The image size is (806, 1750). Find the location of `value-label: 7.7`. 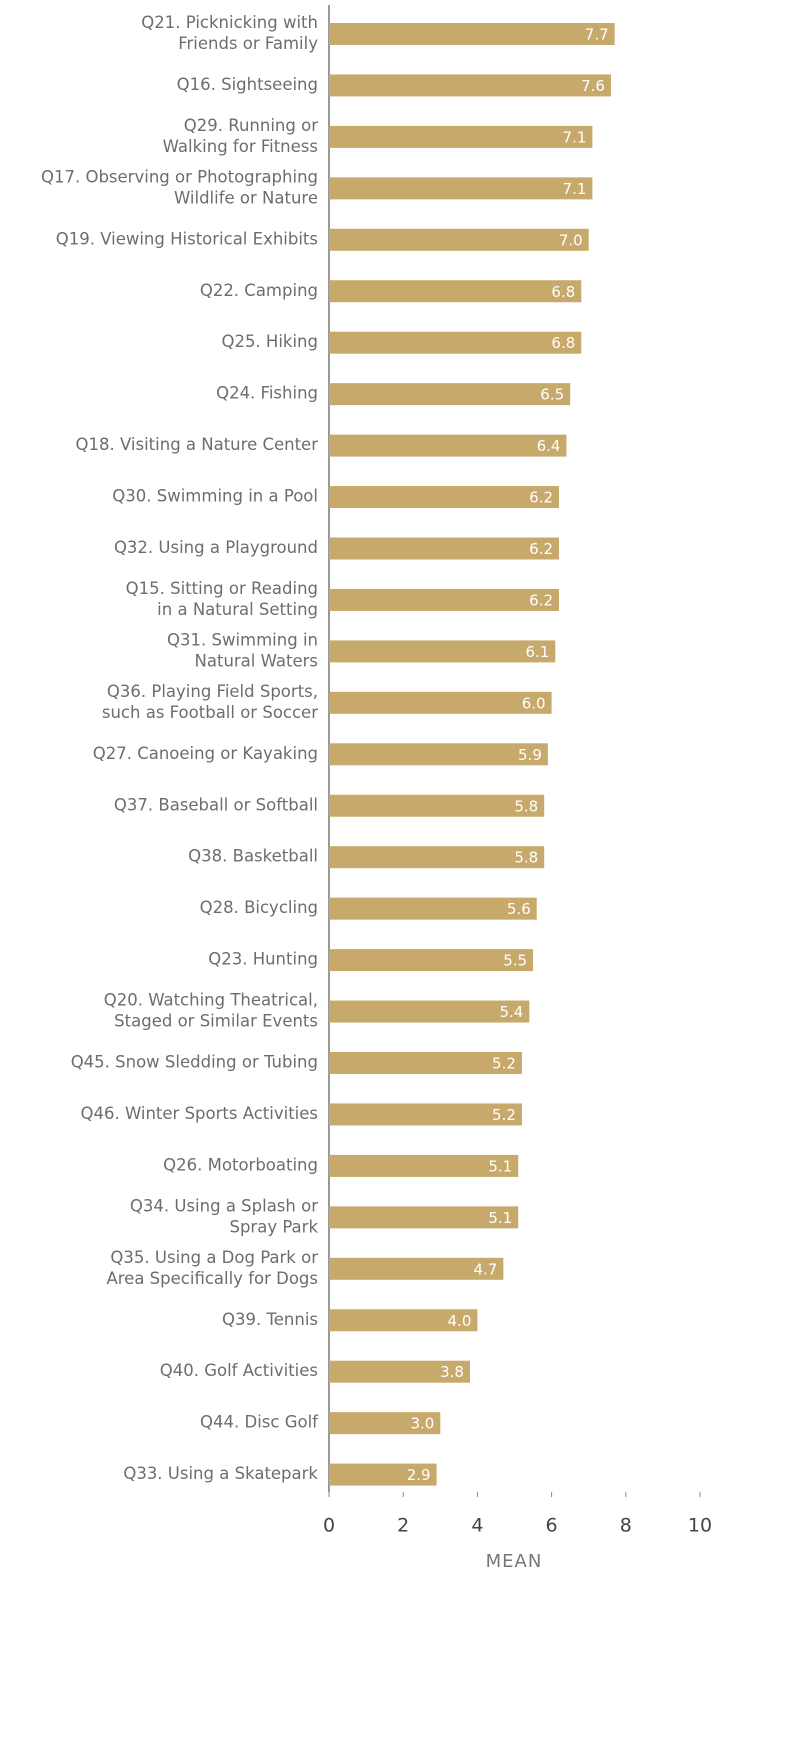

value-label: 7.7 is located at coordinates (597, 35).